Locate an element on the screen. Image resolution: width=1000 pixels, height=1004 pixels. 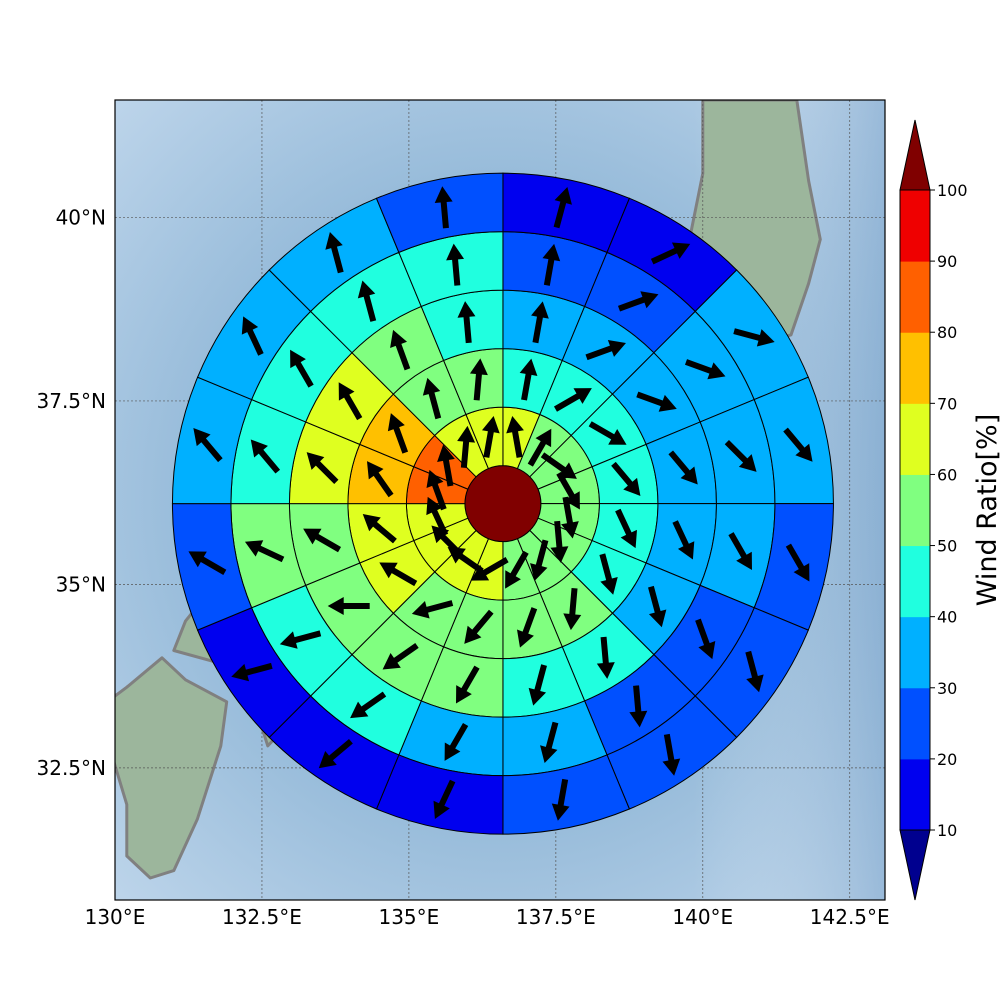
korea-landmass is located at coordinates (46, 360).